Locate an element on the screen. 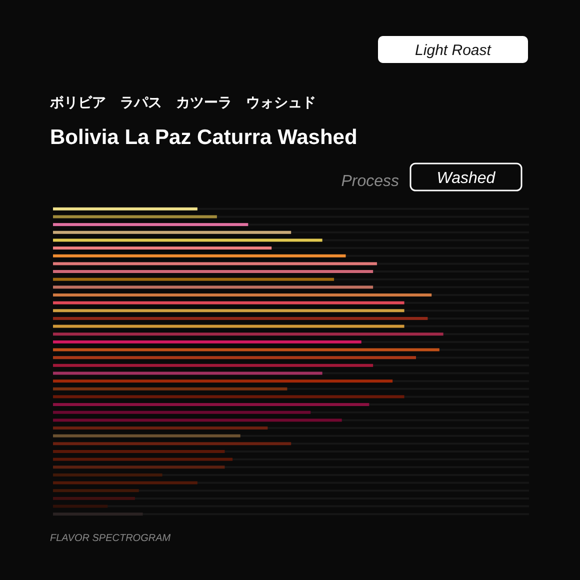  text: Process is located at coordinates (370, 181).